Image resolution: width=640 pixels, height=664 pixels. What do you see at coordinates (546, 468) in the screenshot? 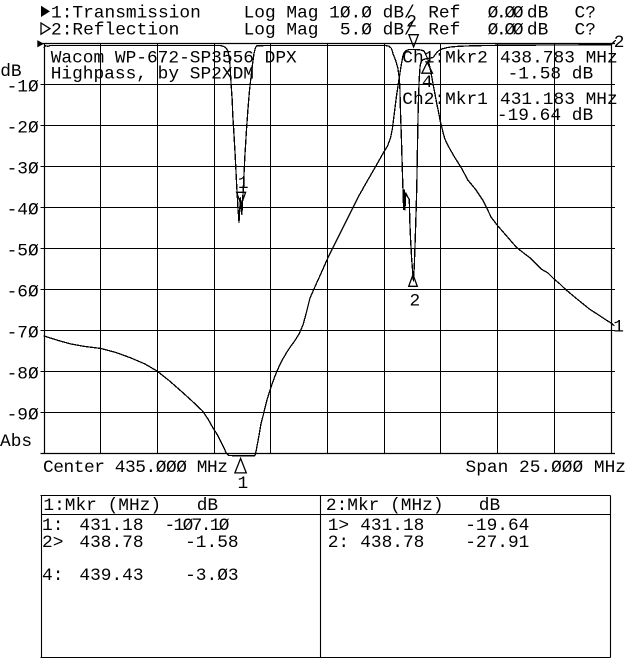
I see `svg-text: Span 25.ØØØ MHz` at bounding box center [546, 468].